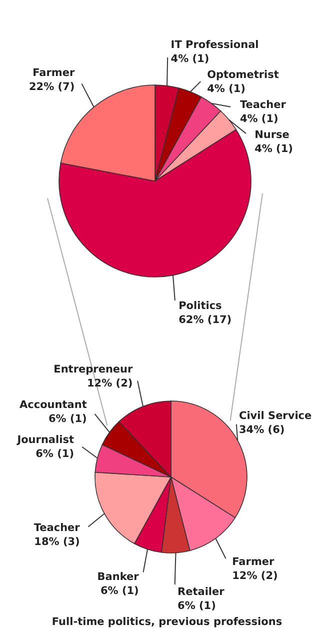 This screenshot has height=639, width=334. Describe the element at coordinates (272, 134) in the screenshot. I see `slice-label: Nurse` at that location.